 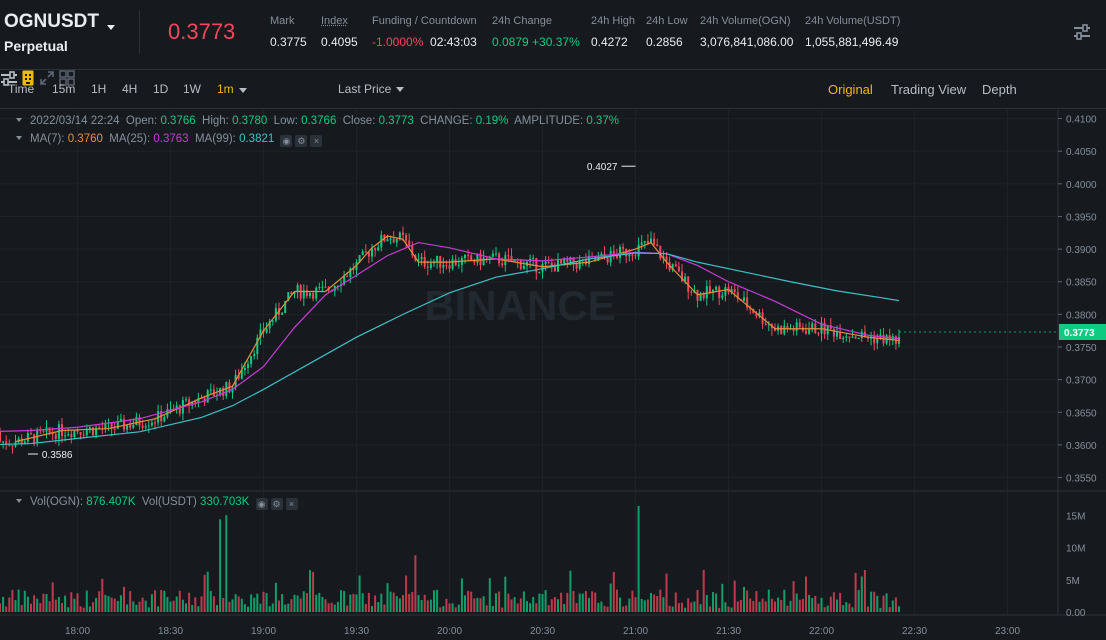 What do you see at coordinates (51, 21) in the screenshot?
I see `symbol-title: OGNUSDT` at bounding box center [51, 21].